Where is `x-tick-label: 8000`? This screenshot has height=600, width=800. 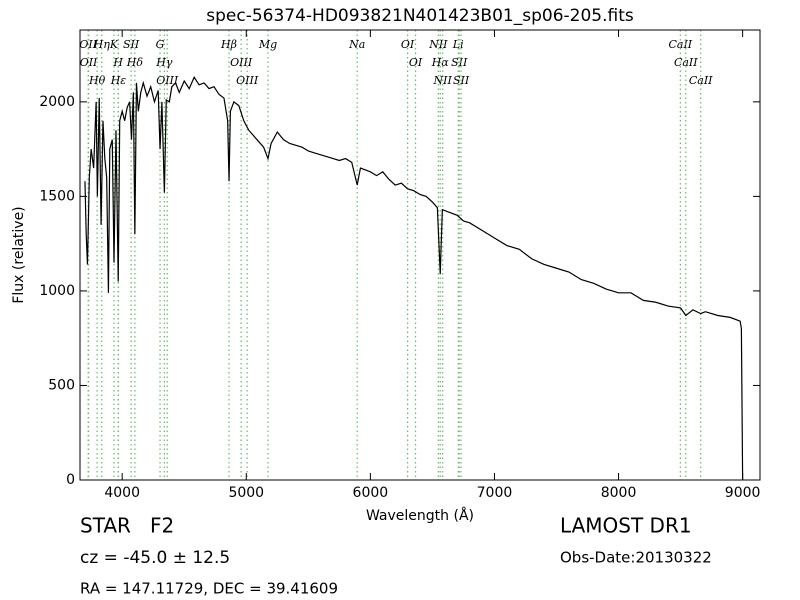 x-tick-label: 8000 is located at coordinates (619, 493).